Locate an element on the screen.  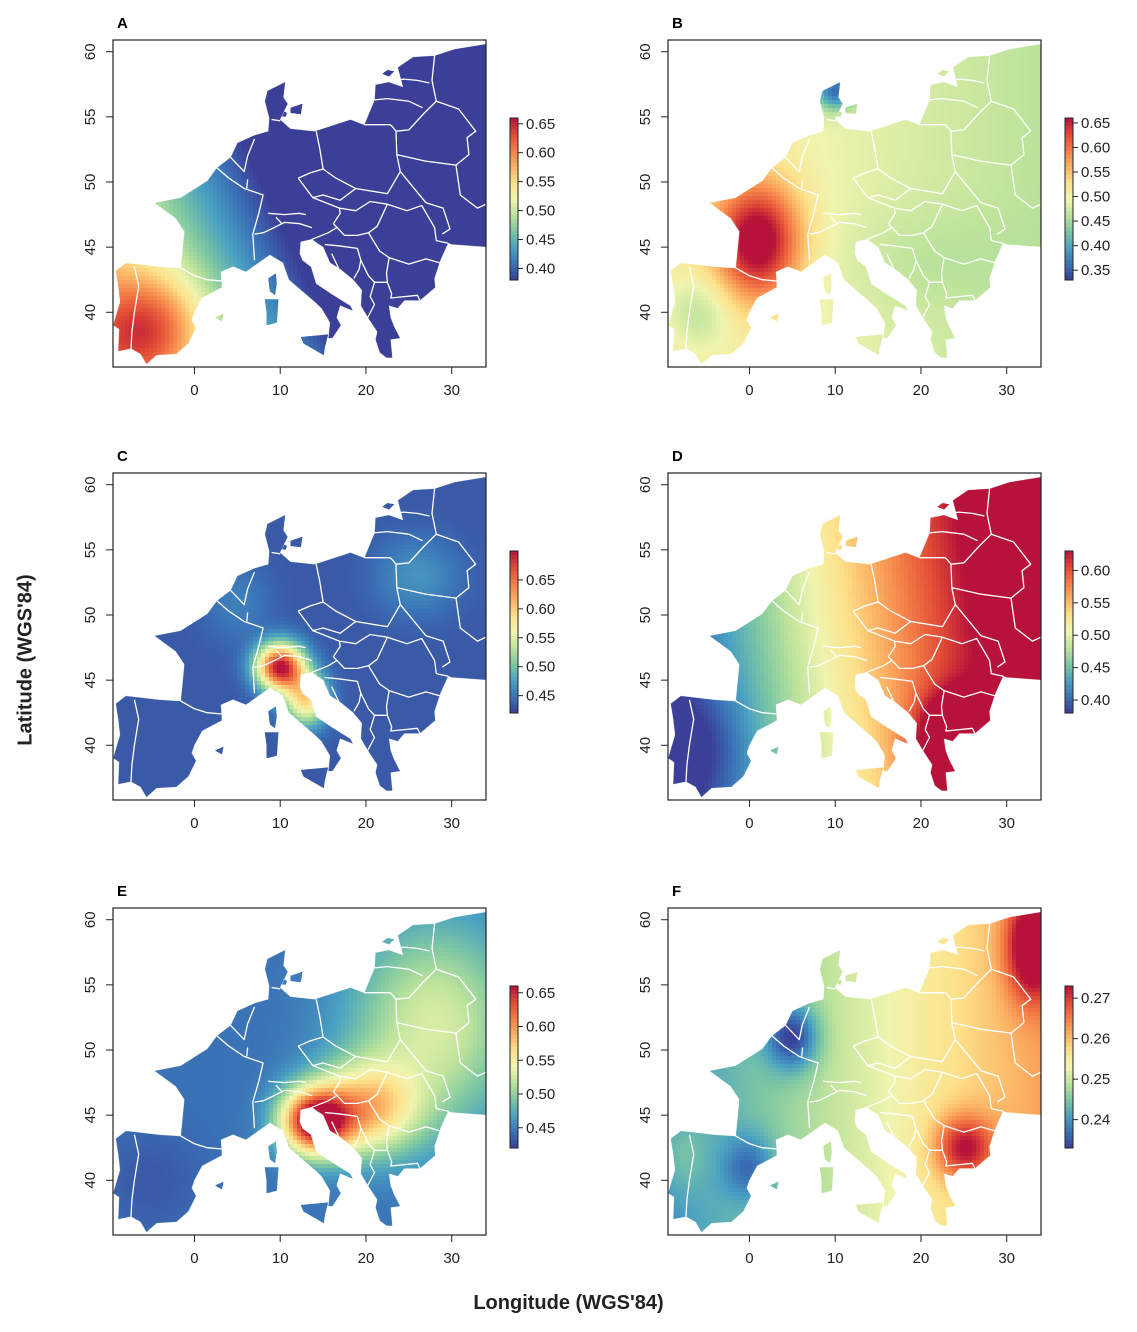
panel-letter: C is located at coordinates (122, 456).